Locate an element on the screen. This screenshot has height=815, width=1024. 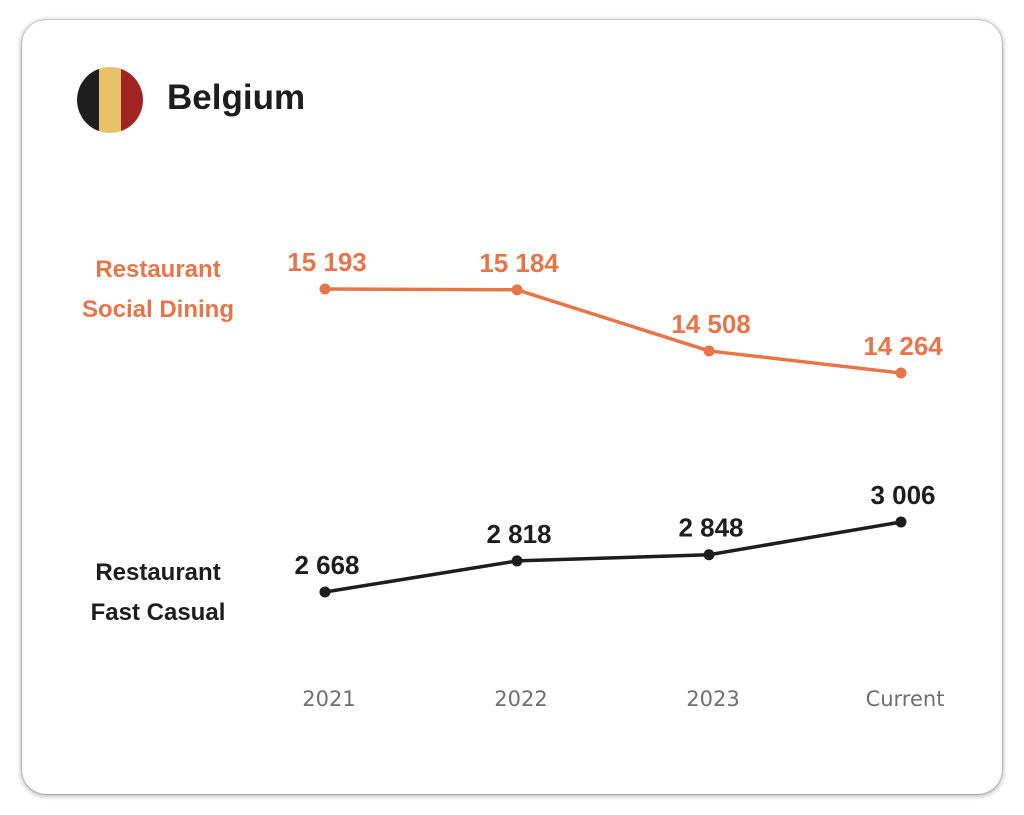
x-tick-label-1: 2022 is located at coordinates (520, 699).